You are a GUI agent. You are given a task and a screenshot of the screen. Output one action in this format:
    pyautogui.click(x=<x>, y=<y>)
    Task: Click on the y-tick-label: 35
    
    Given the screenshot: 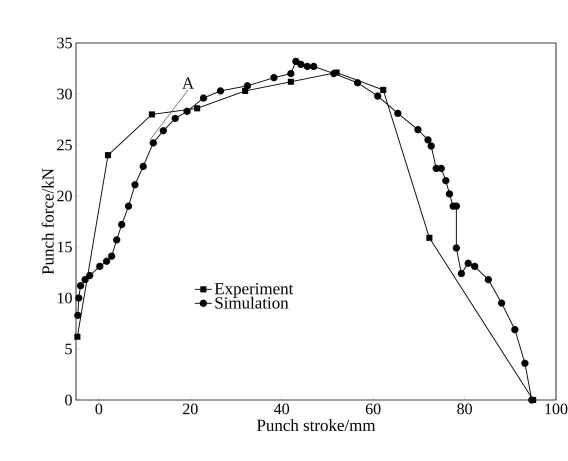 What is the action you would take?
    pyautogui.click(x=64, y=43)
    